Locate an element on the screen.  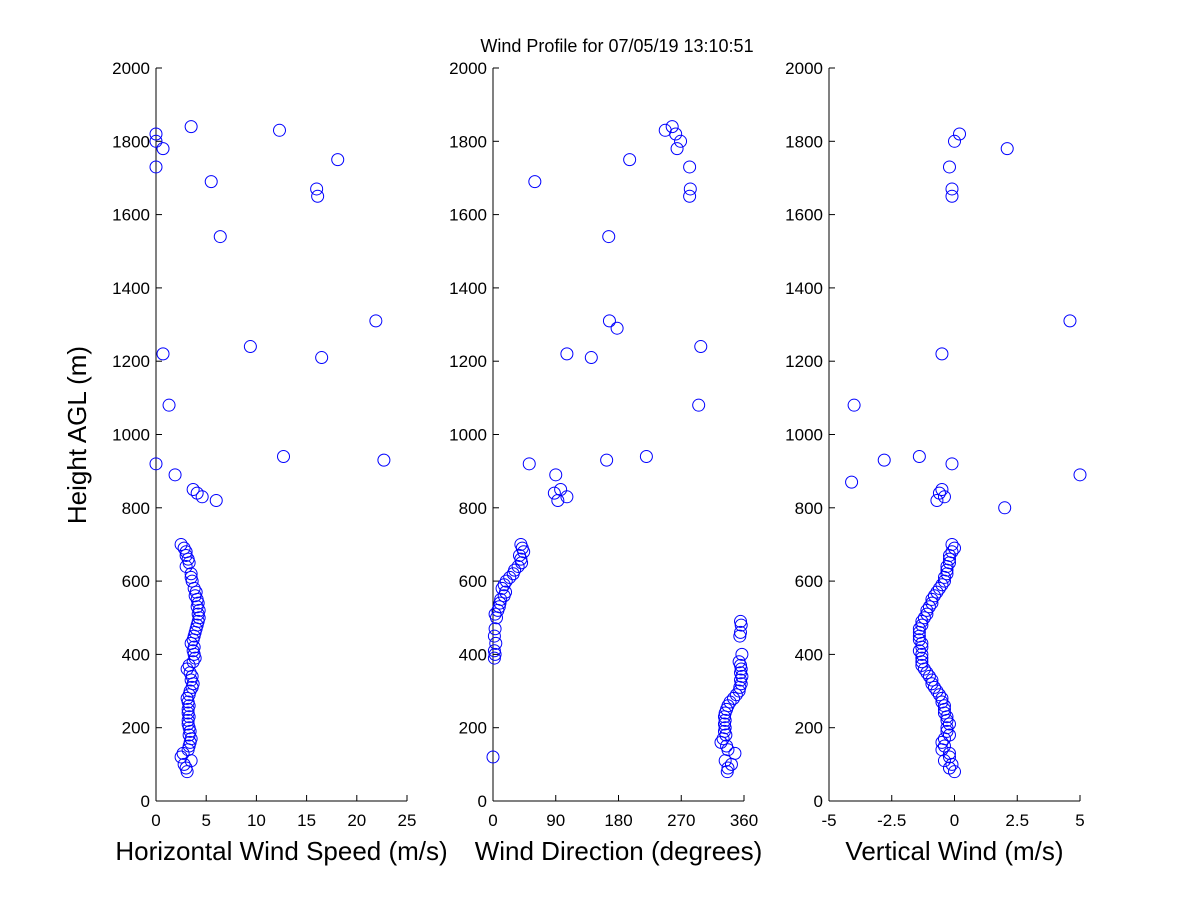
vertical-wind-x-tick-label: 2.5 is located at coordinates (1017, 820).